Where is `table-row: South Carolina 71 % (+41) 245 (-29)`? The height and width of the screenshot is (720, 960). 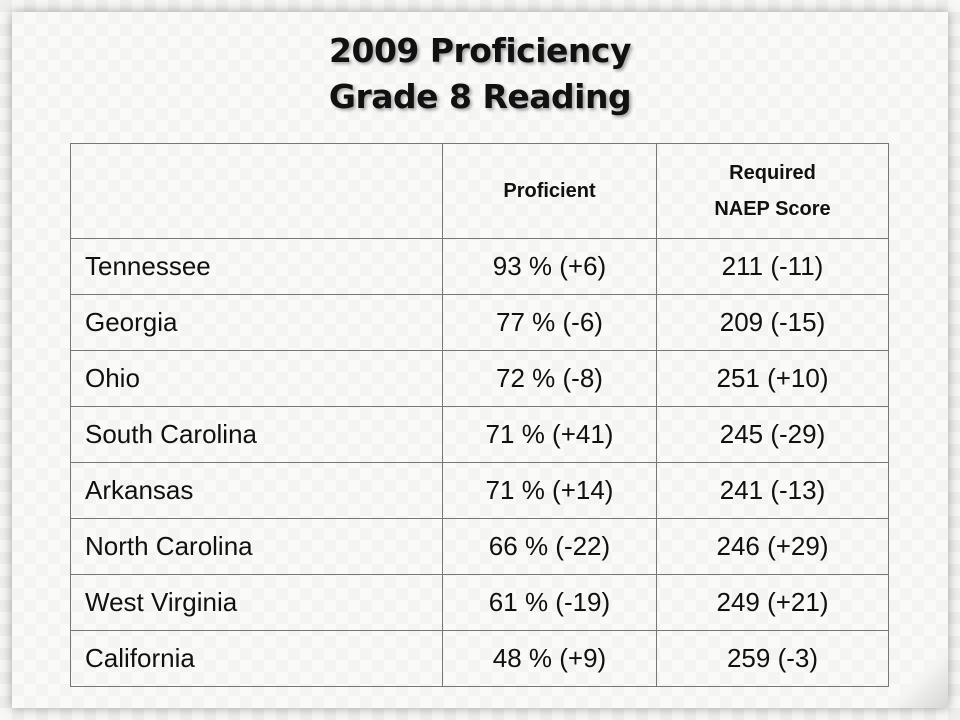
table-row: South Carolina 71 % (+41) 245 (-29) is located at coordinates (479, 434).